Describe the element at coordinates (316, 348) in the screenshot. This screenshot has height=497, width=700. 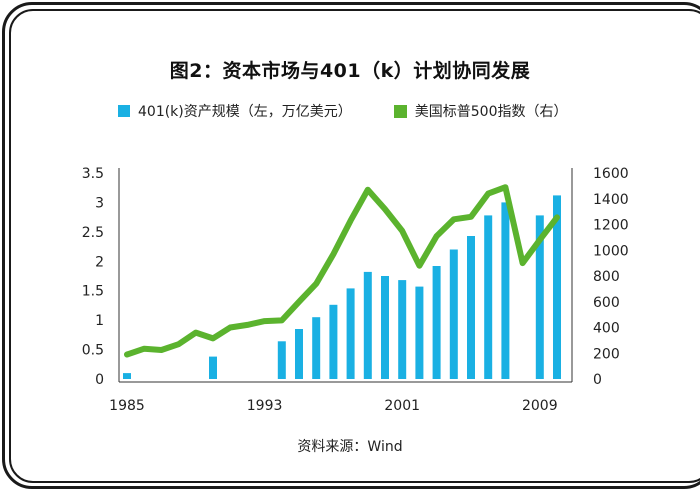
I see `bar-1996` at that location.